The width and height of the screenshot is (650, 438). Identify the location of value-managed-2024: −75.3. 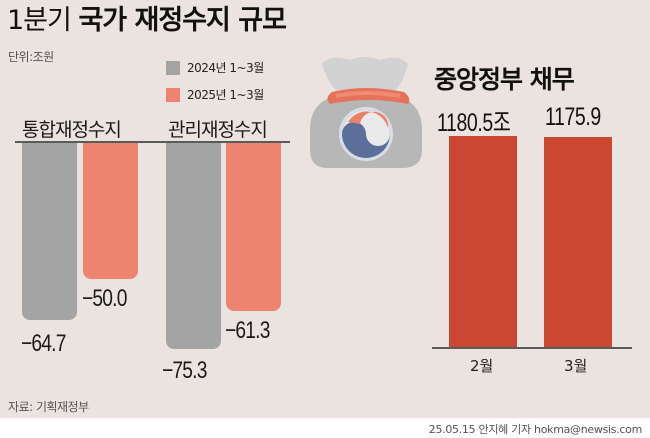
(184, 370).